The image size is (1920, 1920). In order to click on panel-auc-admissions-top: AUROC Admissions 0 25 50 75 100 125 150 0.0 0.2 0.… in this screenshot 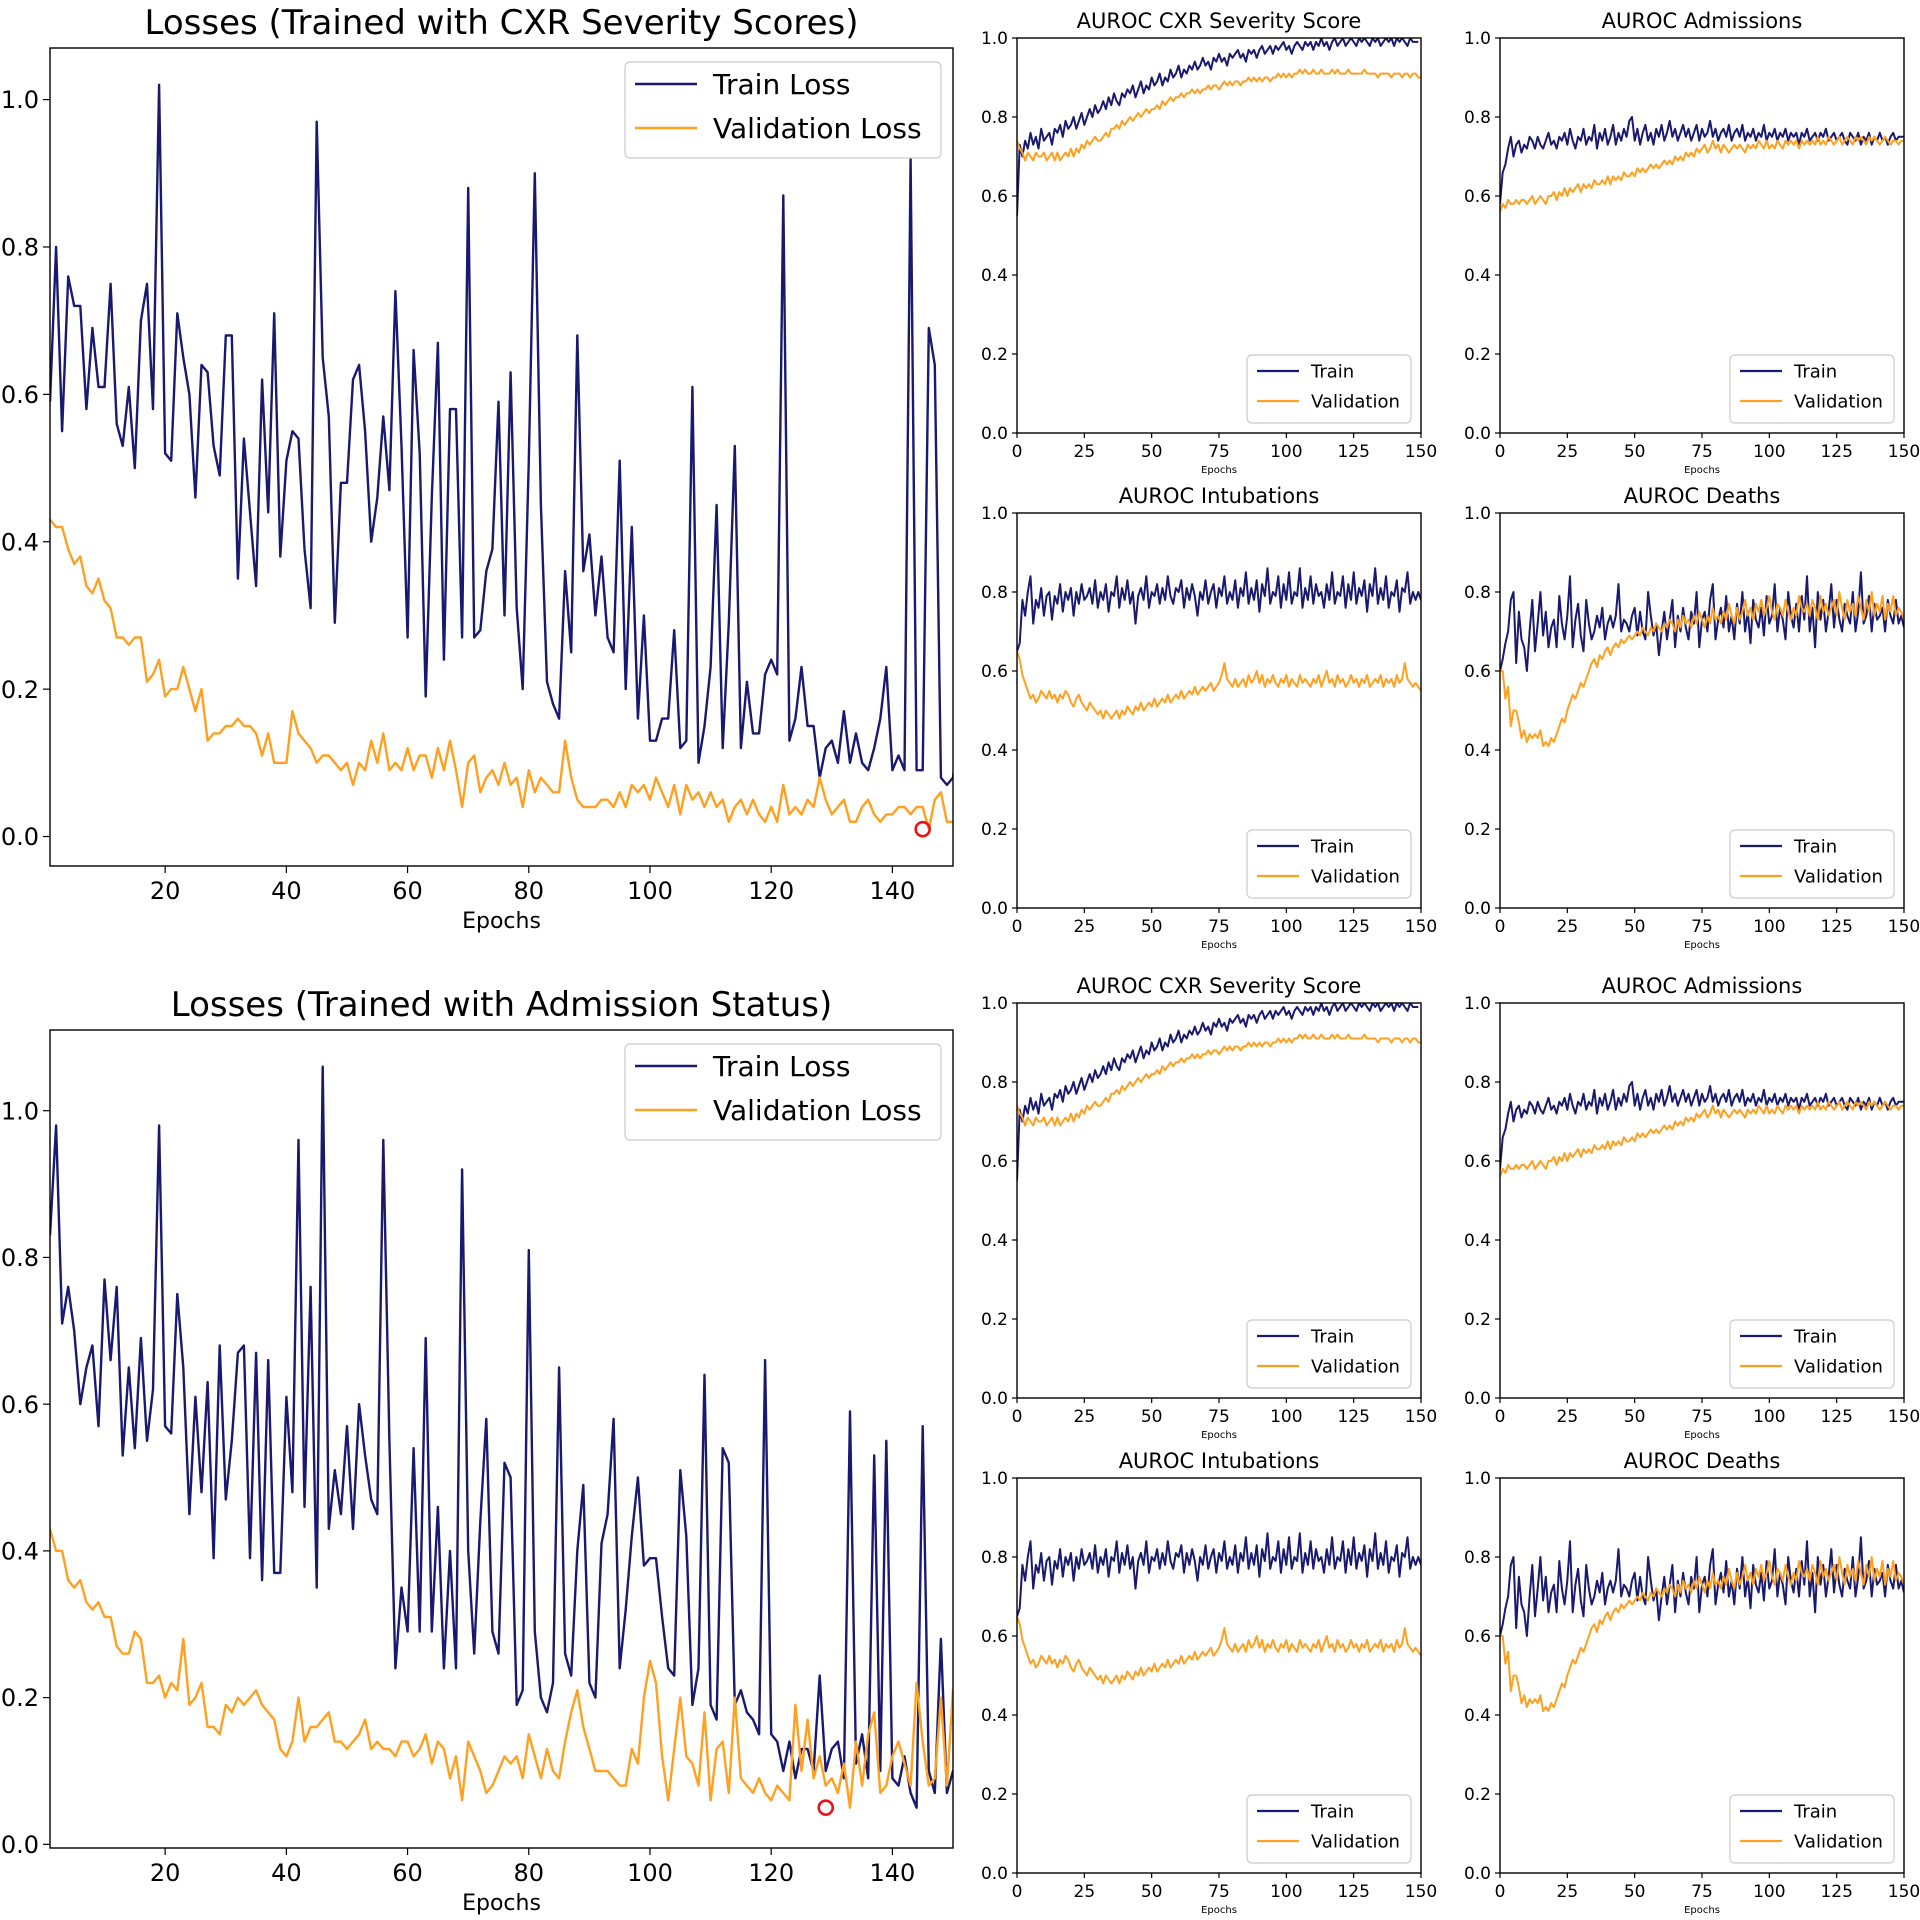, I will do `click(1692, 242)`.